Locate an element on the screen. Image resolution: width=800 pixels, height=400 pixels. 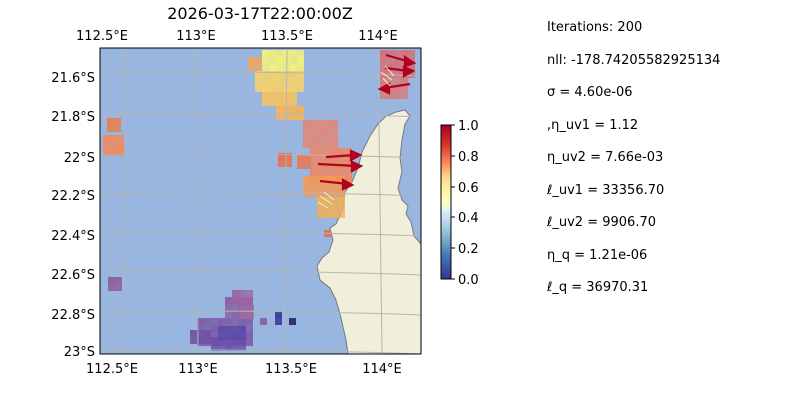
lon-tick-bottom: 114°E is located at coordinates (382, 369).